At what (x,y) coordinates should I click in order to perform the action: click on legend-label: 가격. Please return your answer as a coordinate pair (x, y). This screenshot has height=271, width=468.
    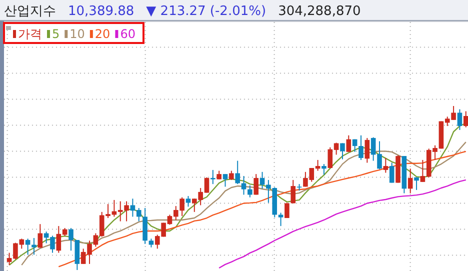
    Looking at the image, I should click on (30, 34).